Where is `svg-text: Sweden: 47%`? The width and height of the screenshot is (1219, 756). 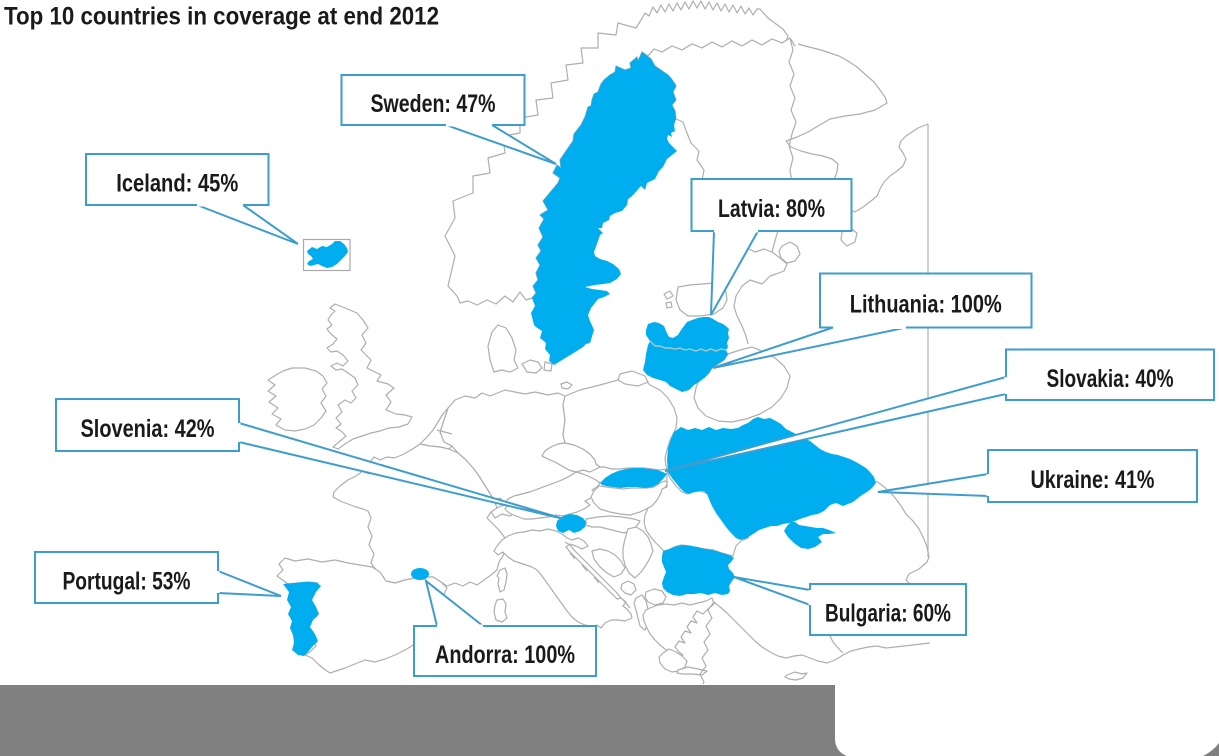 svg-text: Sweden: 47% is located at coordinates (433, 104).